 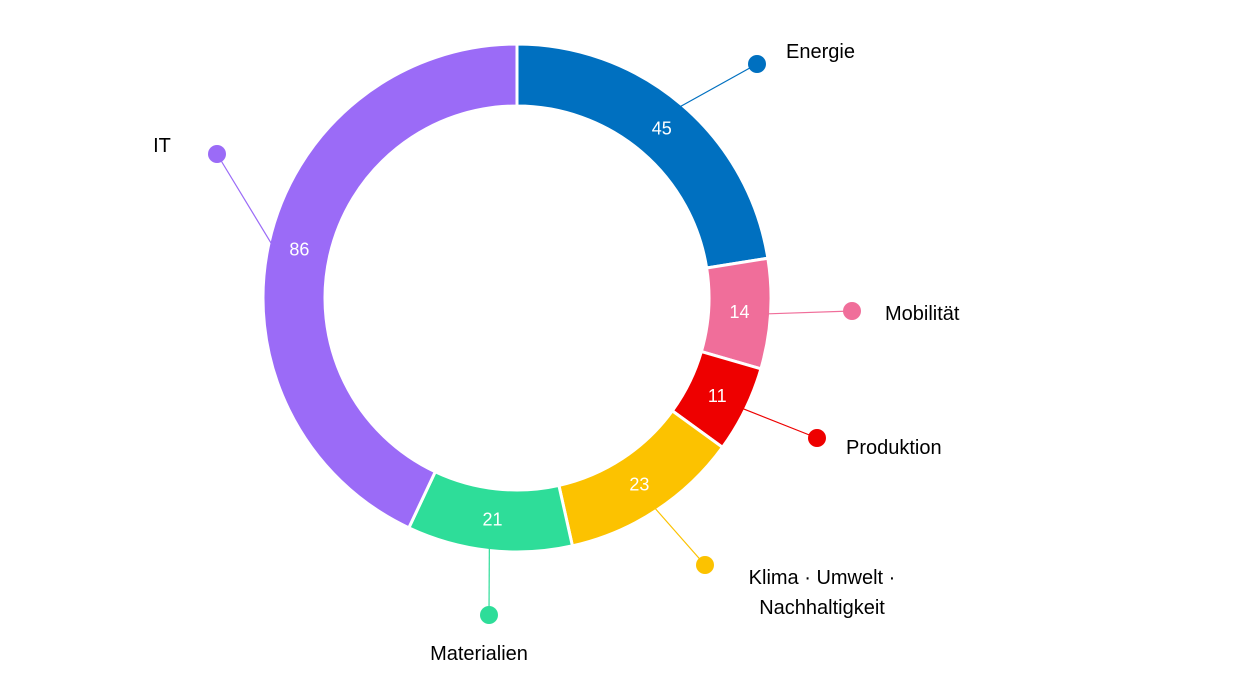 What do you see at coordinates (740, 312) in the screenshot?
I see `value-label-mobilitat: 14` at bounding box center [740, 312].